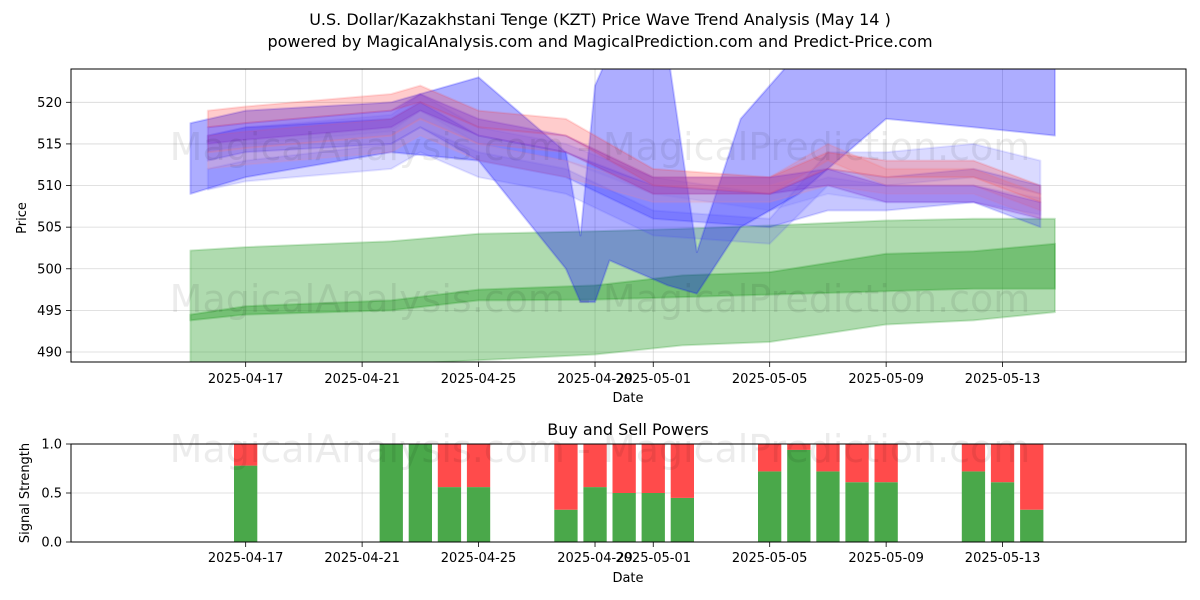  Describe the element at coordinates (49, 228) in the screenshot. I see `price-y-tick-label: 505` at that location.